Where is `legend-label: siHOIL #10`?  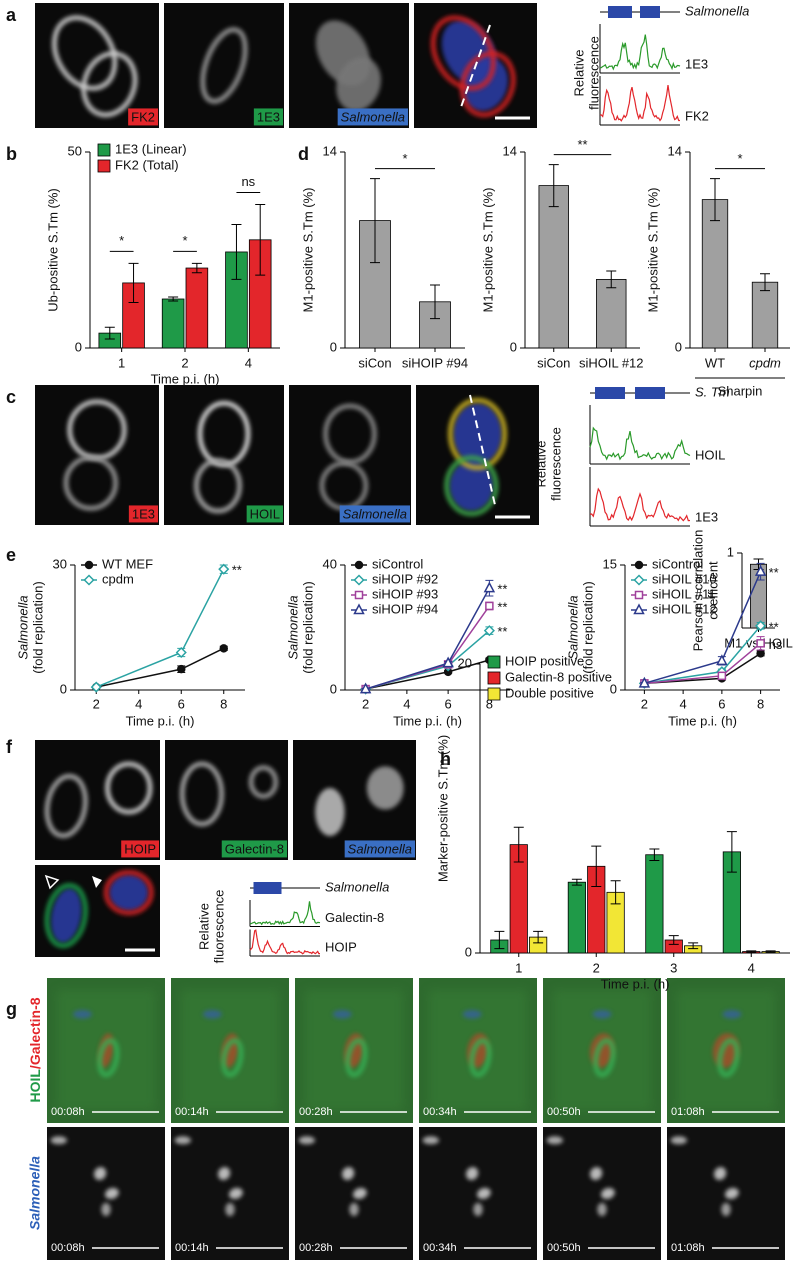
legend-label: siHOIL #10 is located at coordinates (684, 578).